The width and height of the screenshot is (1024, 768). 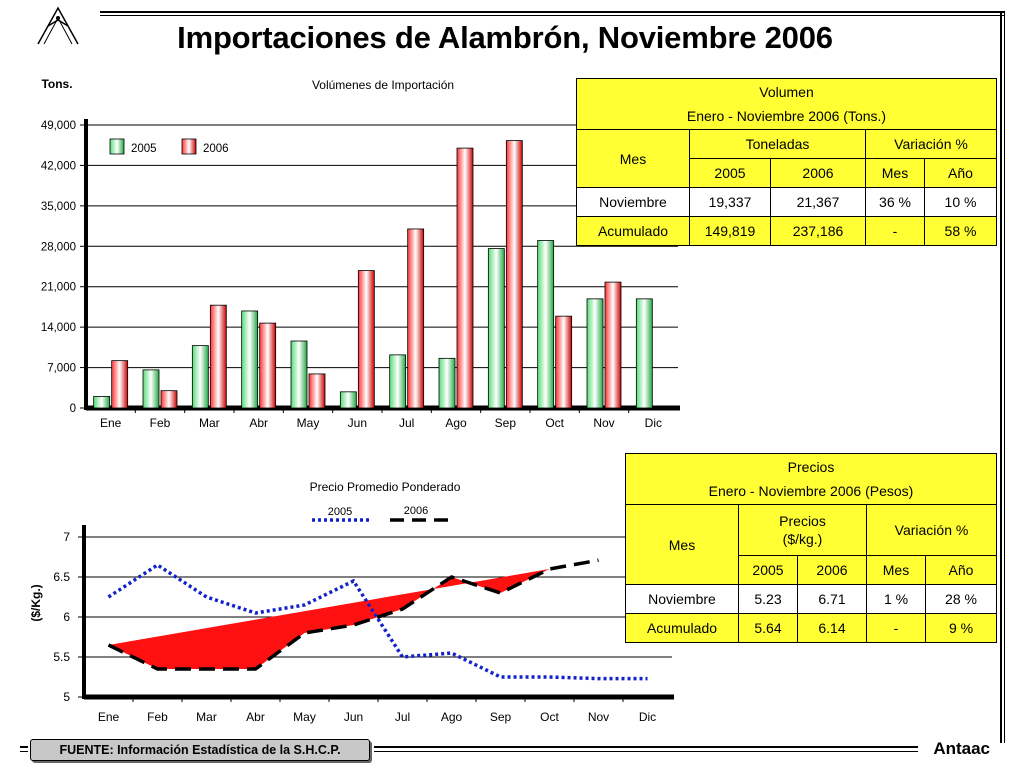 I want to click on line-series-2006, so click(x=353, y=614).